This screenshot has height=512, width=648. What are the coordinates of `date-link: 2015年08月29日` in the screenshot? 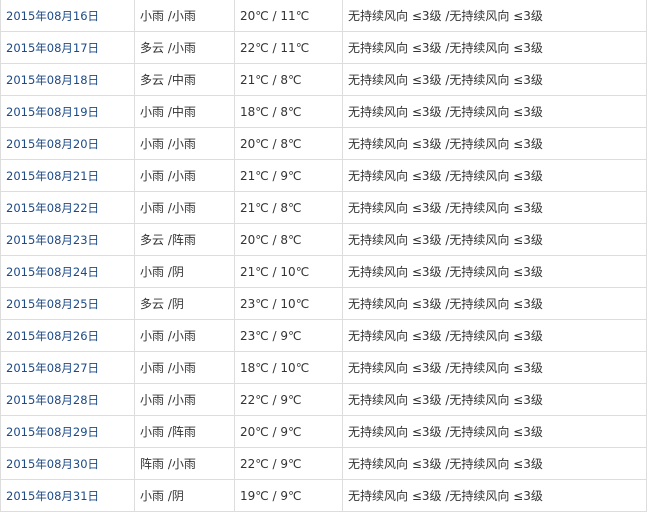 It's located at (53, 431).